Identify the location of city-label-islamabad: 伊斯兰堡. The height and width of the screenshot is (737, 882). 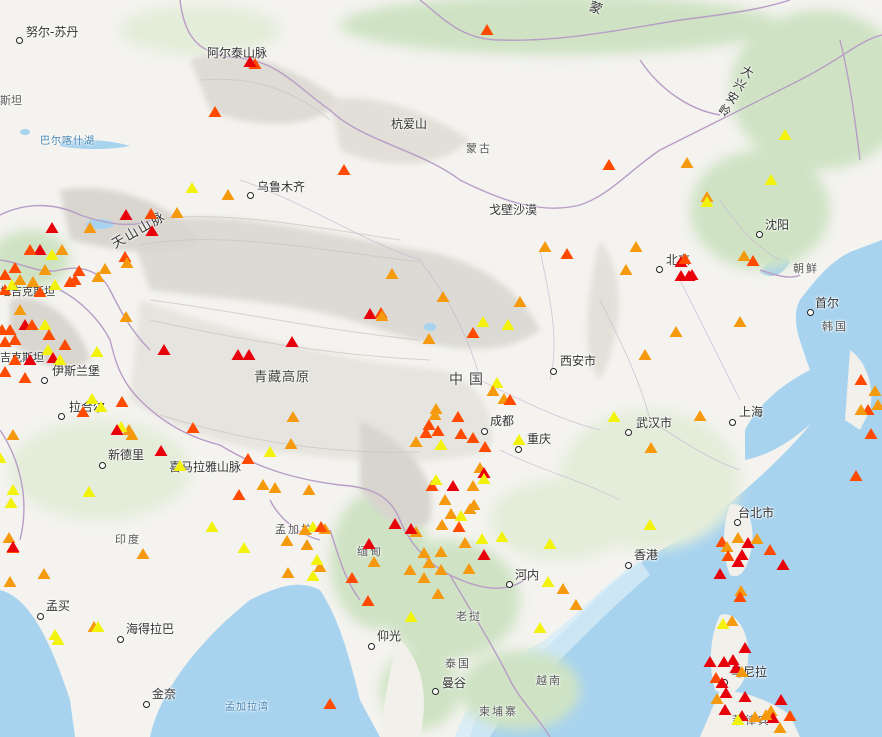
(76, 371).